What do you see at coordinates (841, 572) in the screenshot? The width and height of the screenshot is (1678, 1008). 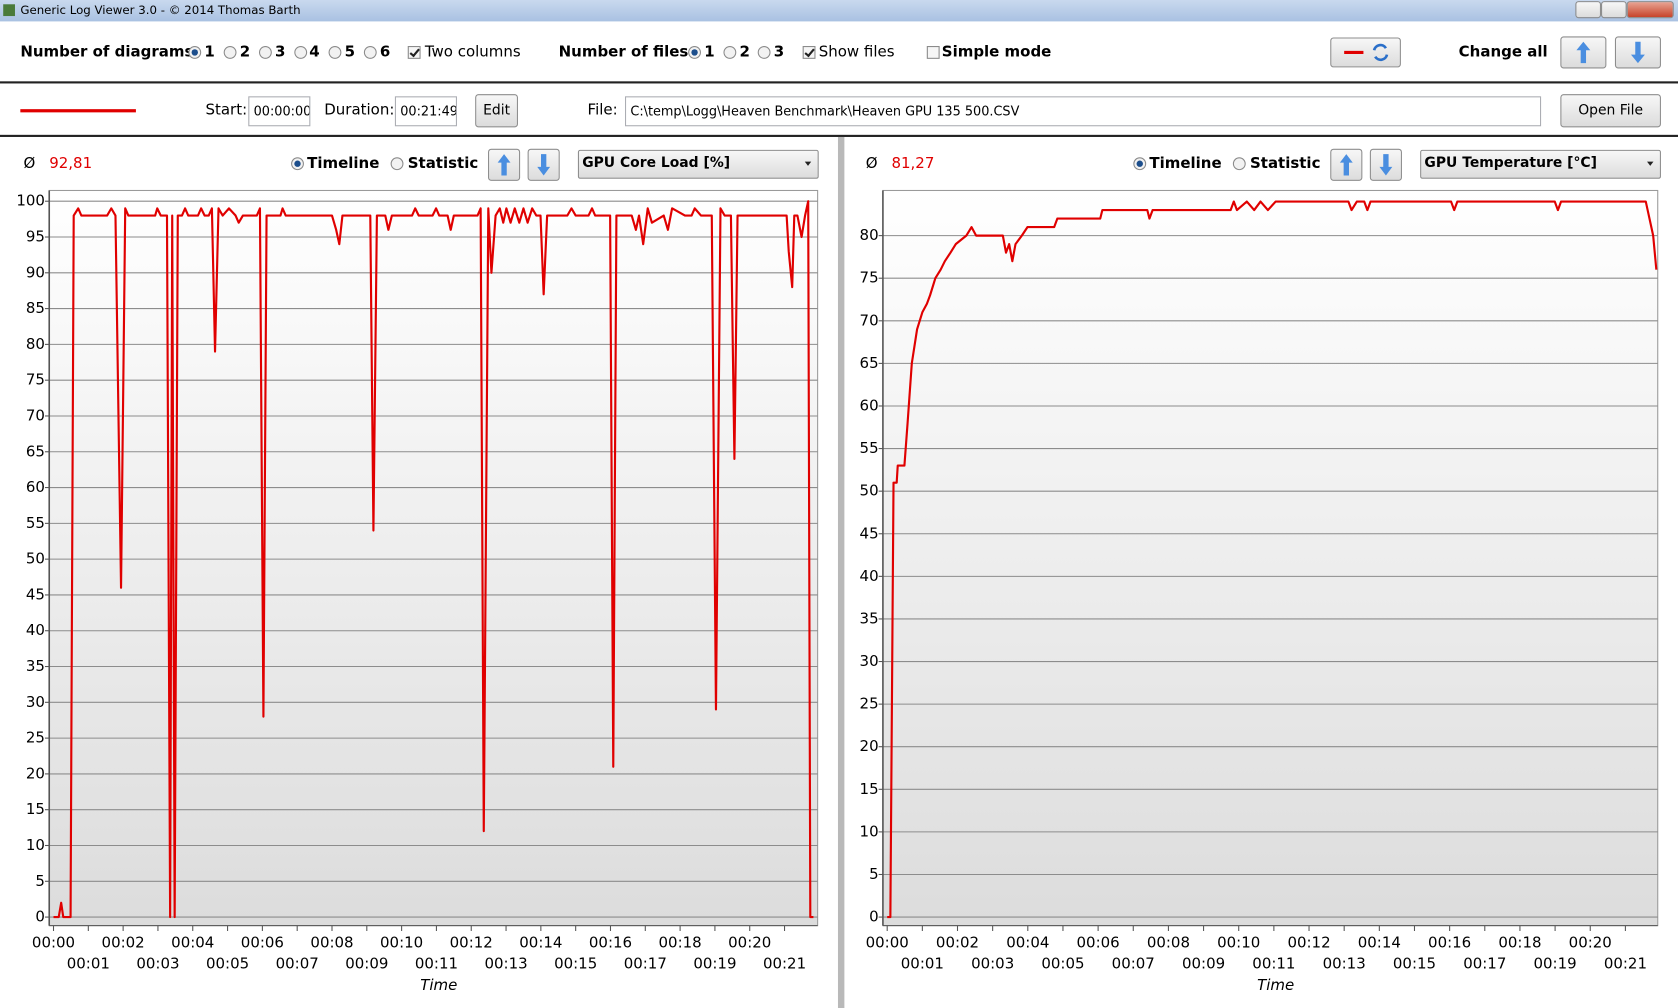 I see `panel-splitter` at bounding box center [841, 572].